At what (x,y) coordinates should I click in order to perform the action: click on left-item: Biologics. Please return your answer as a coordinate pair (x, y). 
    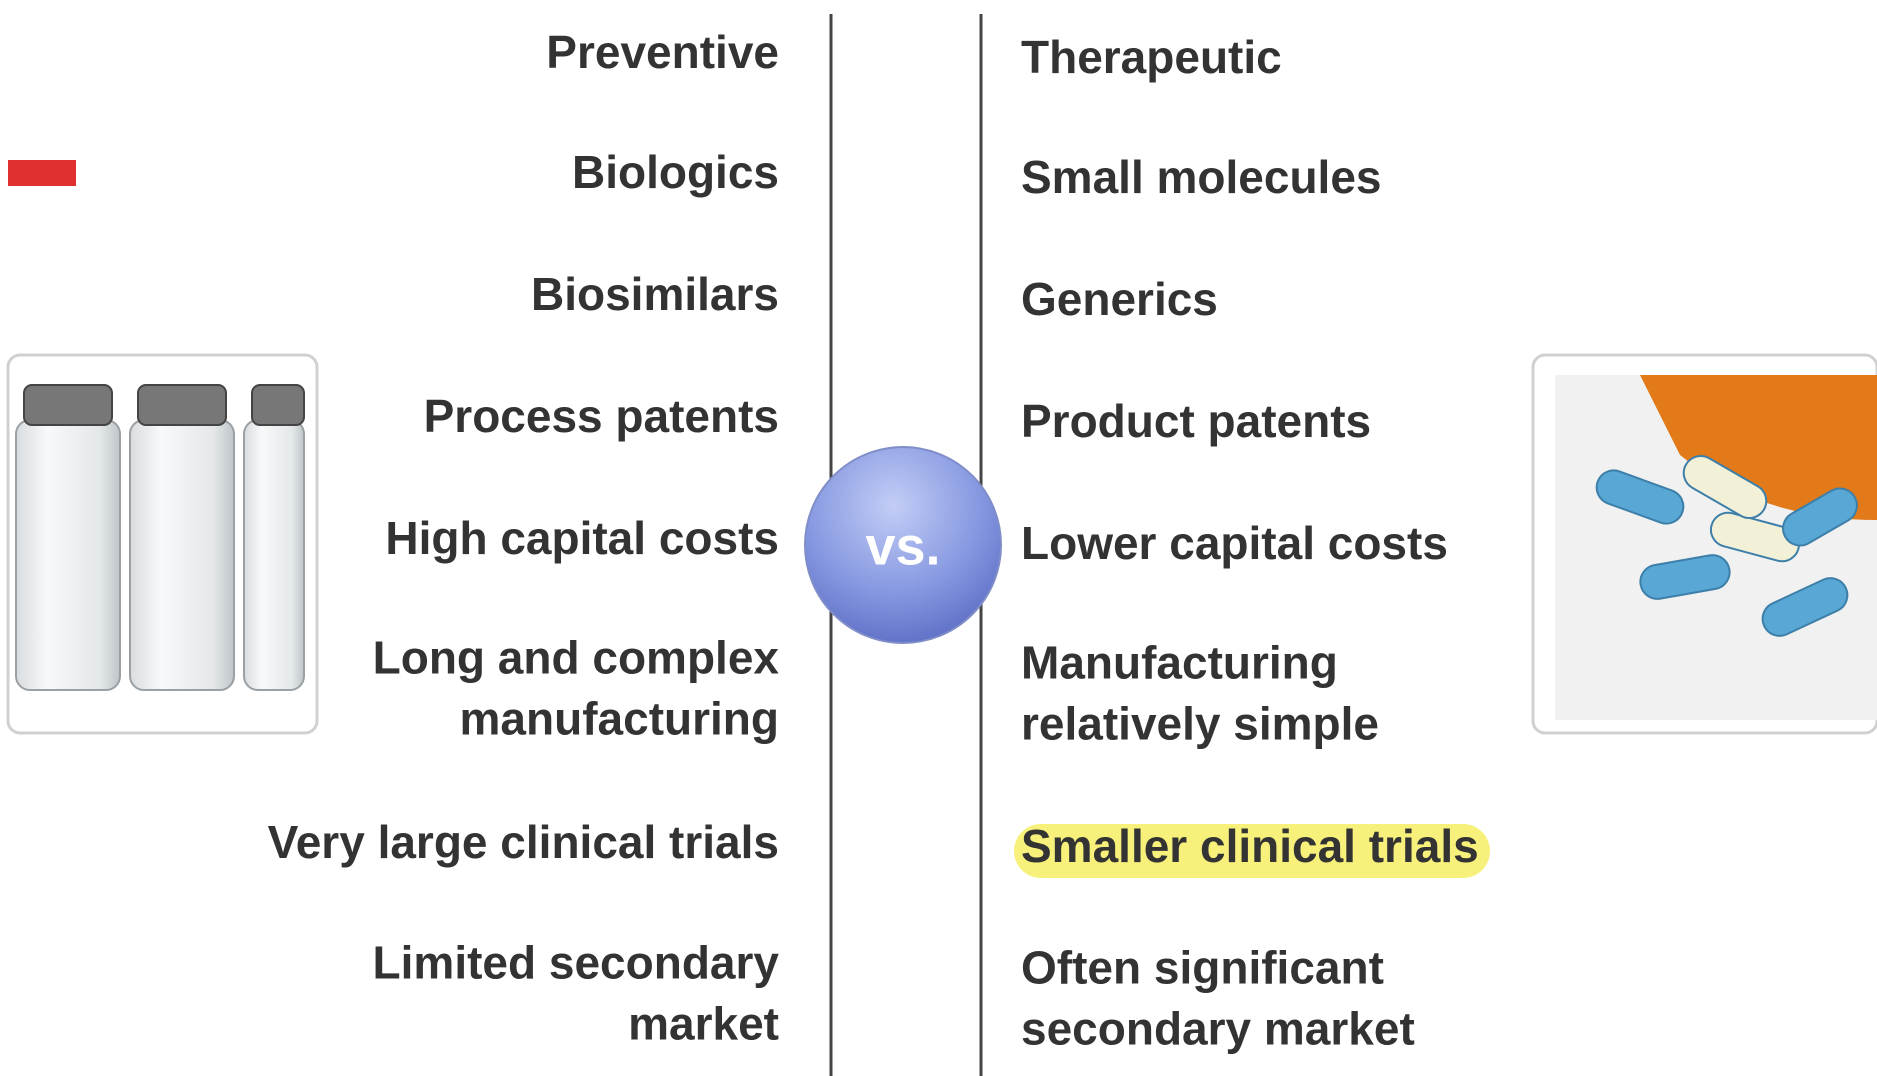
    Looking at the image, I should click on (675, 172).